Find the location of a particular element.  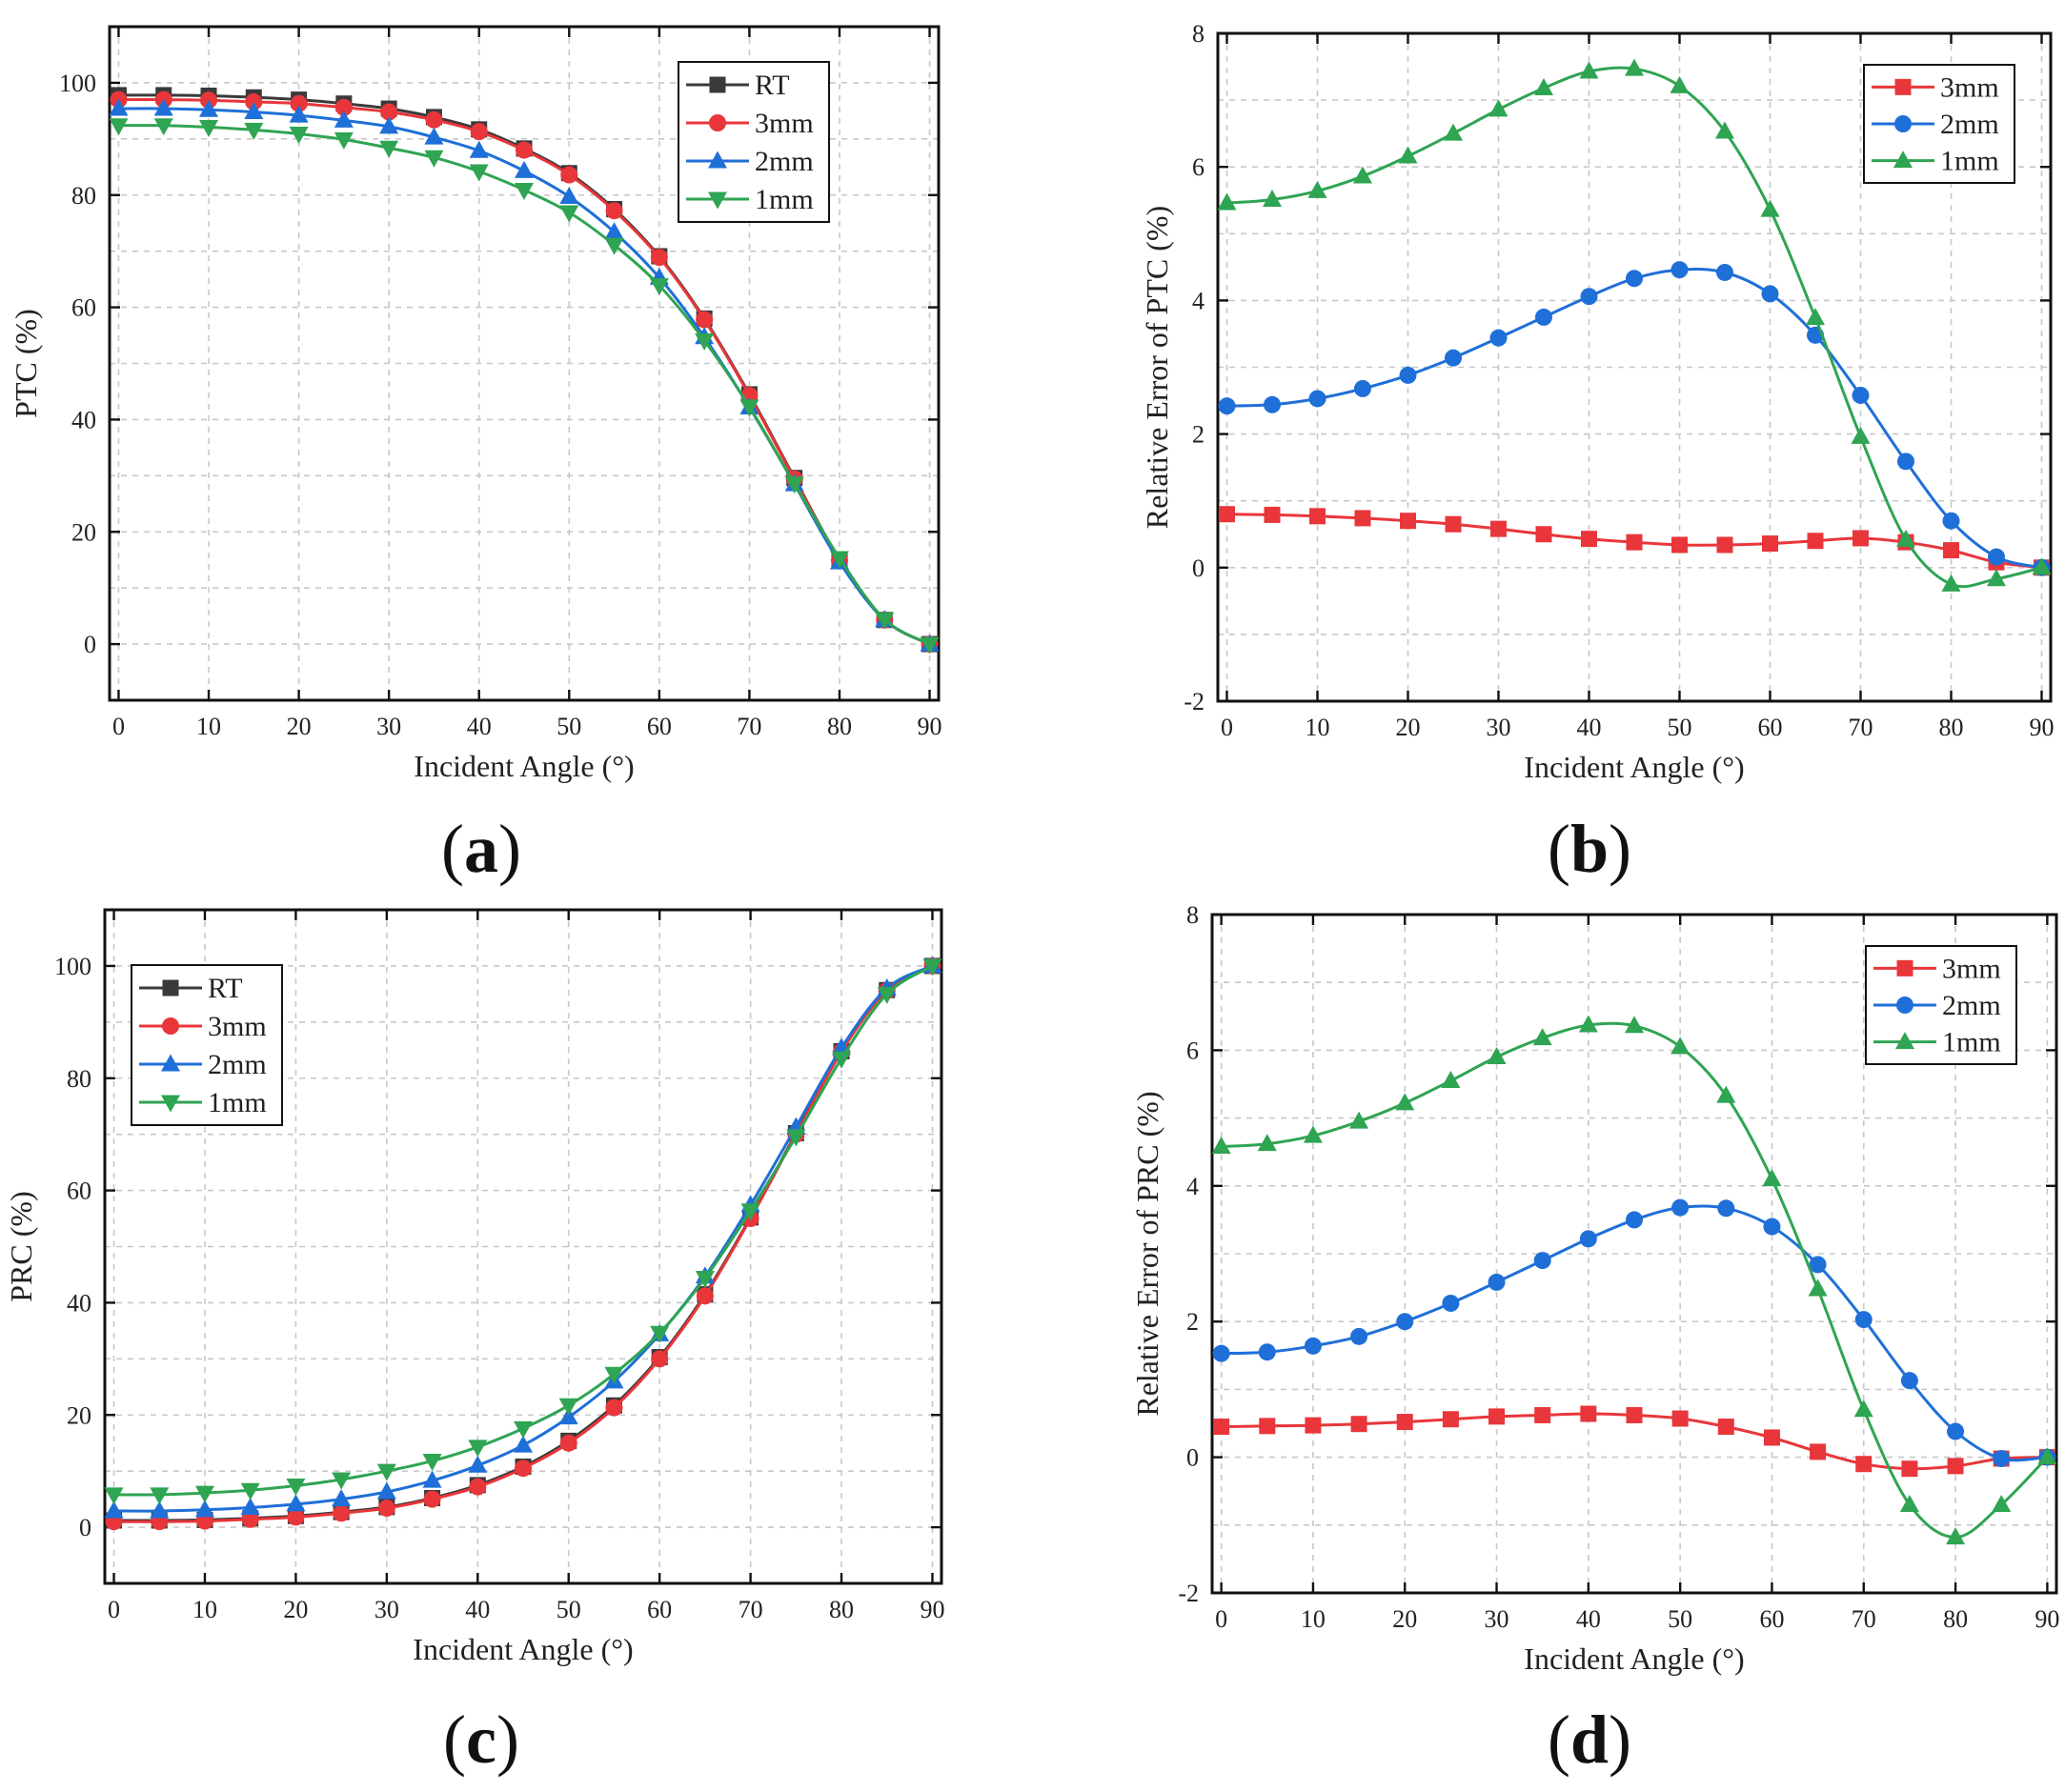

y-tick-label: 60 is located at coordinates (79, 1191).